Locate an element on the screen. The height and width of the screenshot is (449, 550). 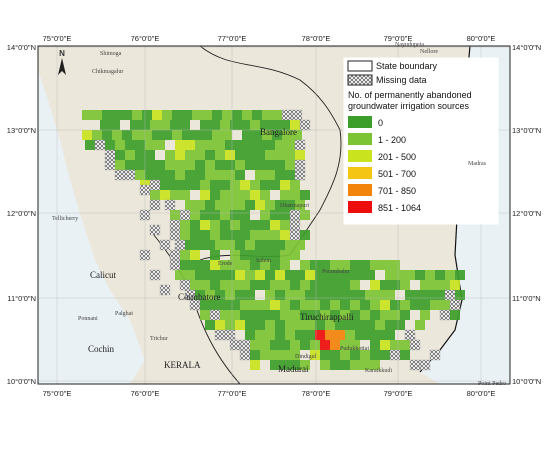
lat-label: 12°0'0"N is located at coordinates (526, 213).